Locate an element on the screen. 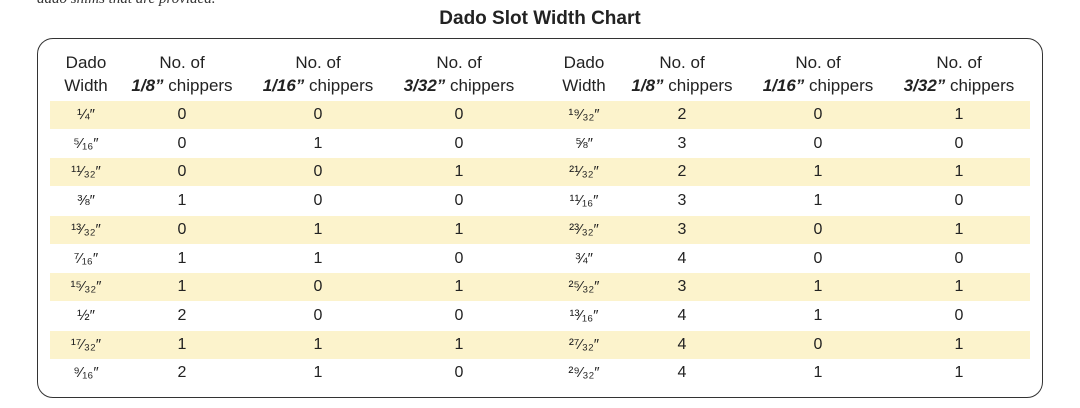 The width and height of the screenshot is (1080, 408). table-cell: ¹⁹⁄₃₂″ is located at coordinates (584, 114).